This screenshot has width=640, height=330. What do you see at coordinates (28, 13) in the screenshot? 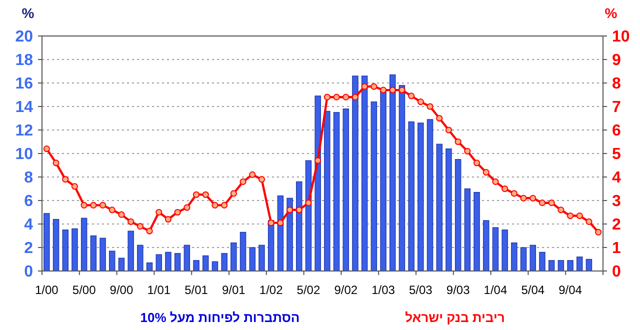
I see `y-axis-title: %` at bounding box center [28, 13].